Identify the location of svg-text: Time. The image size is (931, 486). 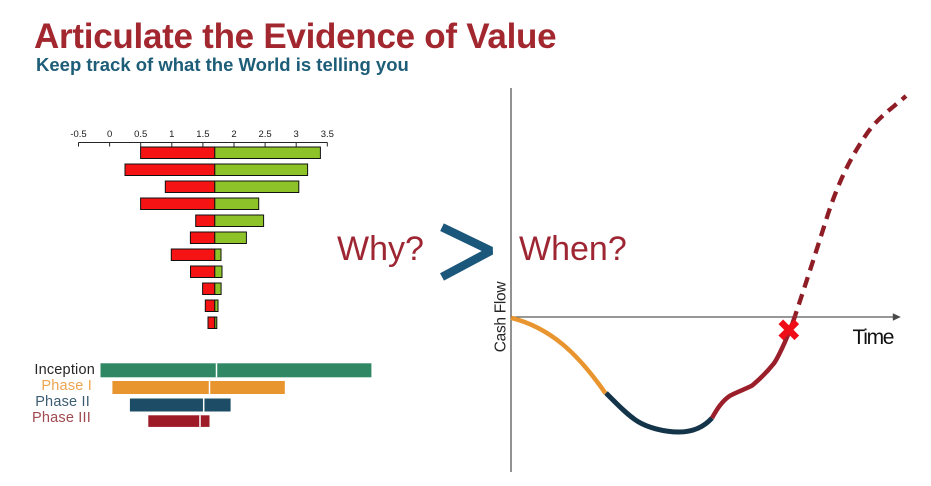
(873, 337).